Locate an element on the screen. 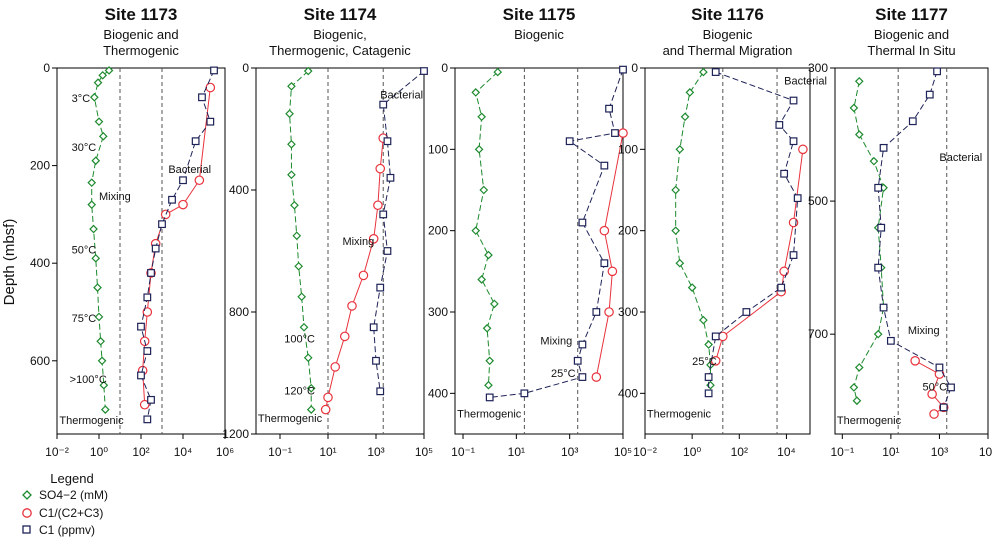 This screenshot has height=546, width=992. y-axis-label: Depth (mbsf) is located at coordinates (9, 262).